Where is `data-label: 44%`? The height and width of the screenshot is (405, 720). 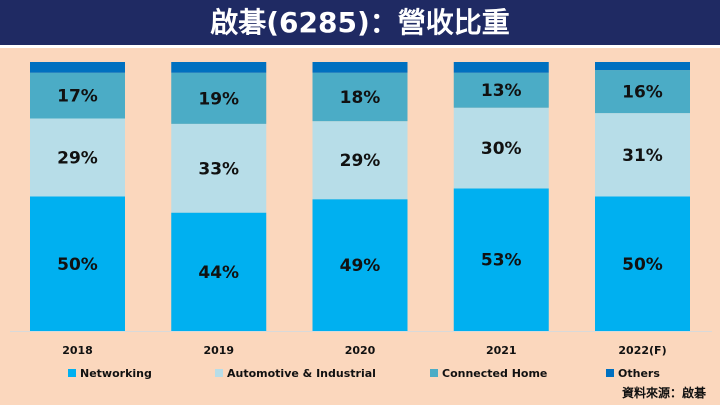 data-label: 44% is located at coordinates (218, 273).